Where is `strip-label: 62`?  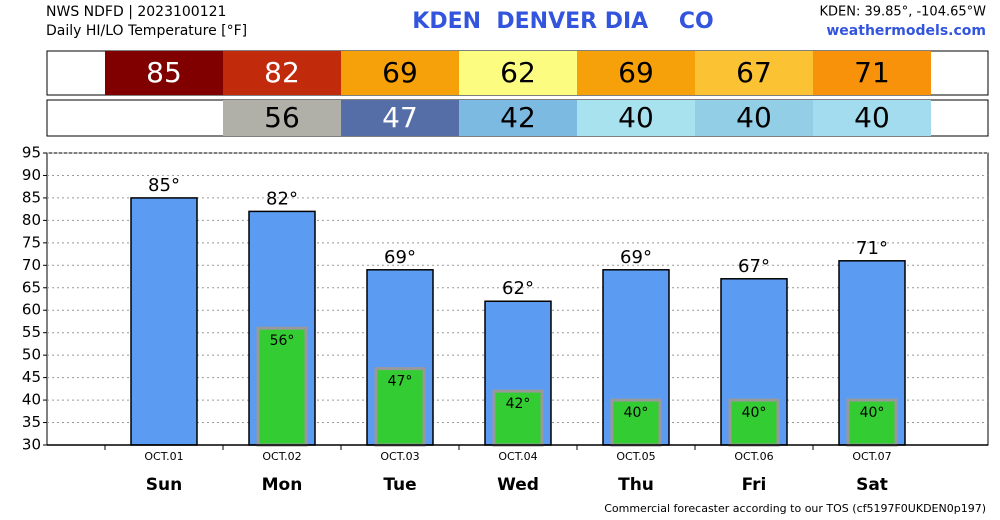 strip-label: 62 is located at coordinates (518, 72).